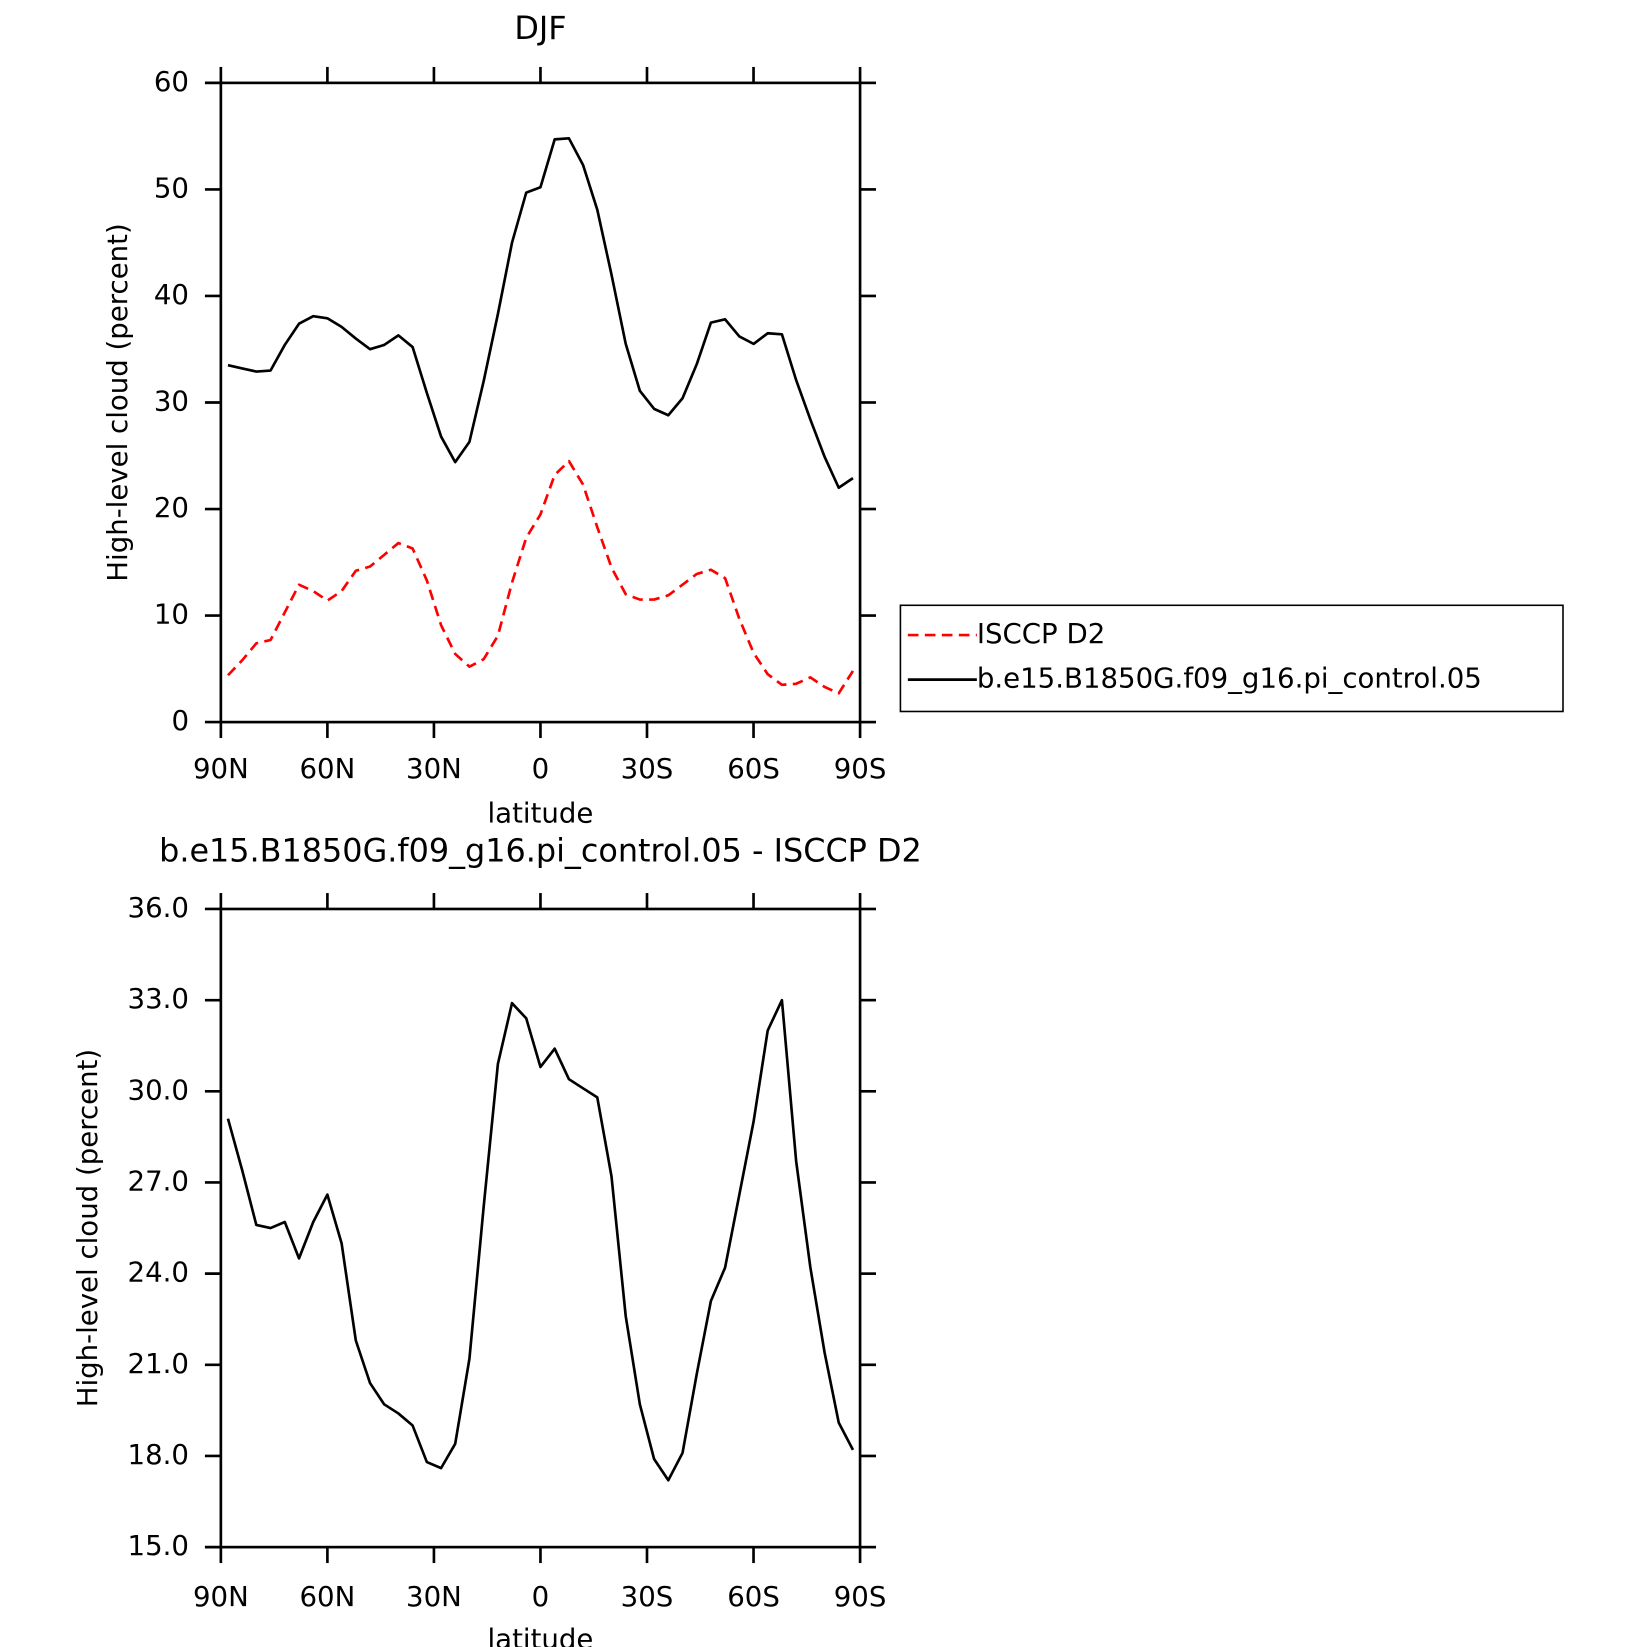  What do you see at coordinates (171, 507) in the screenshot?
I see `y-tick-label: 20` at bounding box center [171, 507].